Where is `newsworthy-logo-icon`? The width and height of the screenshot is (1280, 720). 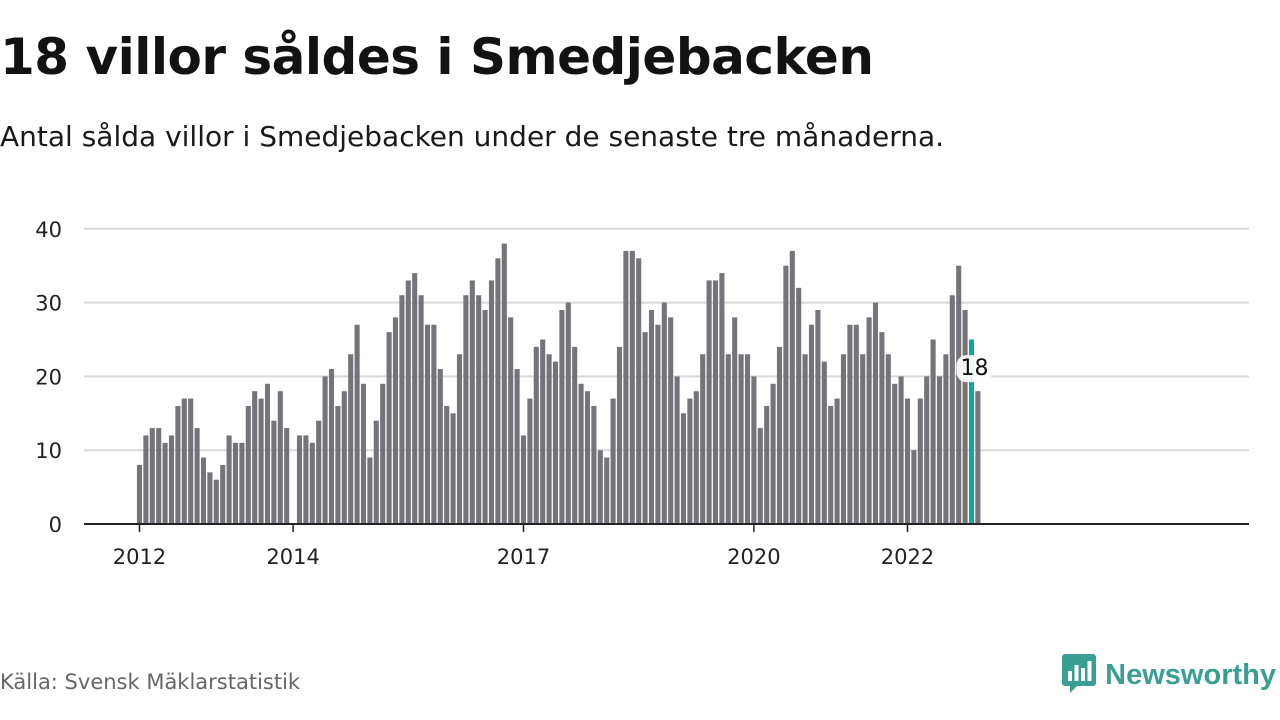
newsworthy-logo-icon is located at coordinates (1079, 675).